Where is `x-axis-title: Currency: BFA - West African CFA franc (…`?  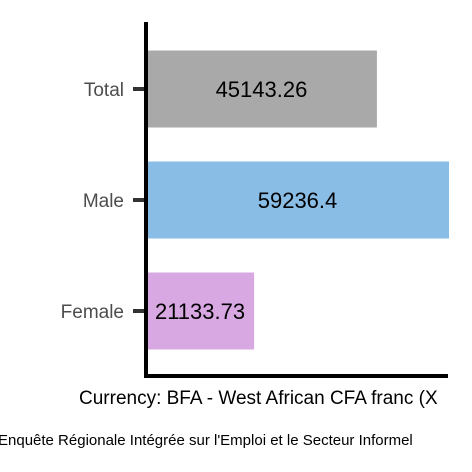
x-axis-title: Currency: BFA - West African CFA franc (… is located at coordinates (258, 398).